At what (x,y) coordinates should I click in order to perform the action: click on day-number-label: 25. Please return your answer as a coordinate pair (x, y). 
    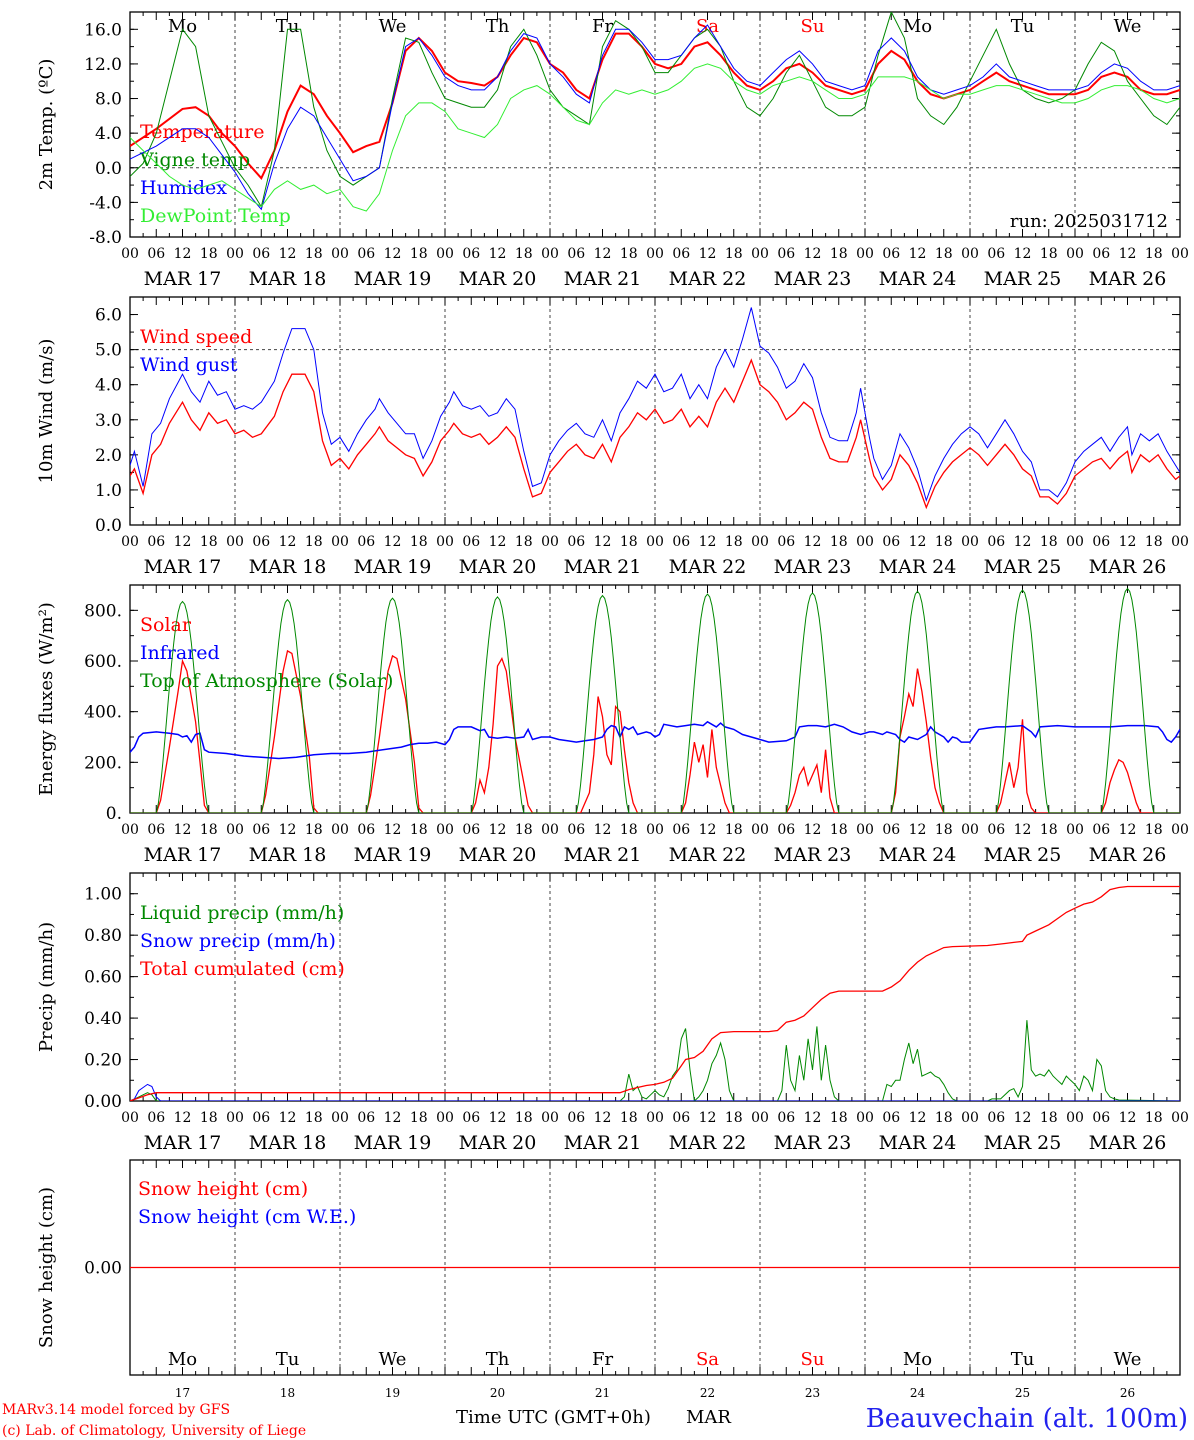
    Looking at the image, I should click on (1022, 1393).